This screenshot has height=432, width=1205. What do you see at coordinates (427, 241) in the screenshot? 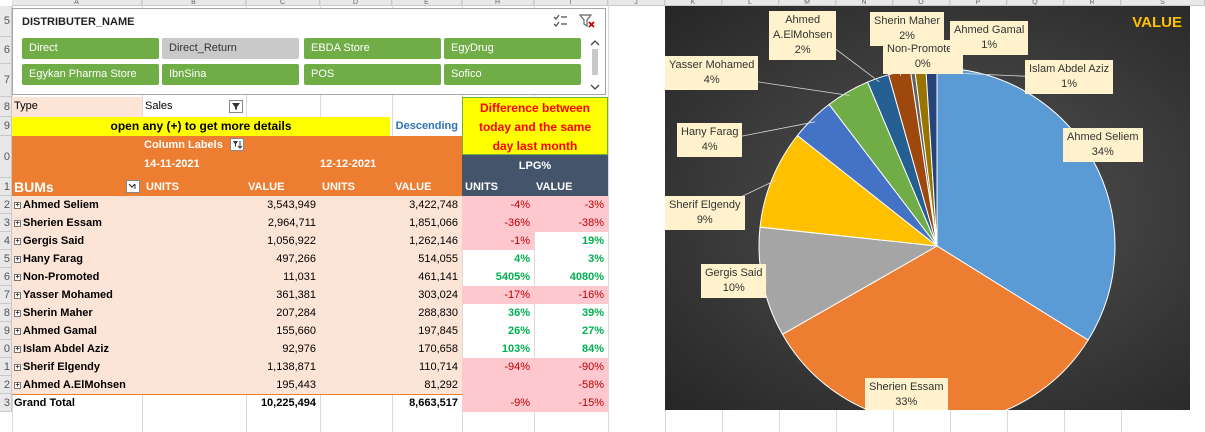
I see `value-cell-2: 1,262,146` at bounding box center [427, 241].